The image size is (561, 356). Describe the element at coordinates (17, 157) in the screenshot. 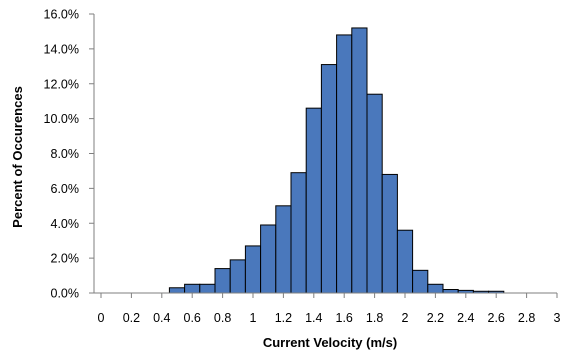

I see `y-axis-title: Percent of Occurences` at that location.